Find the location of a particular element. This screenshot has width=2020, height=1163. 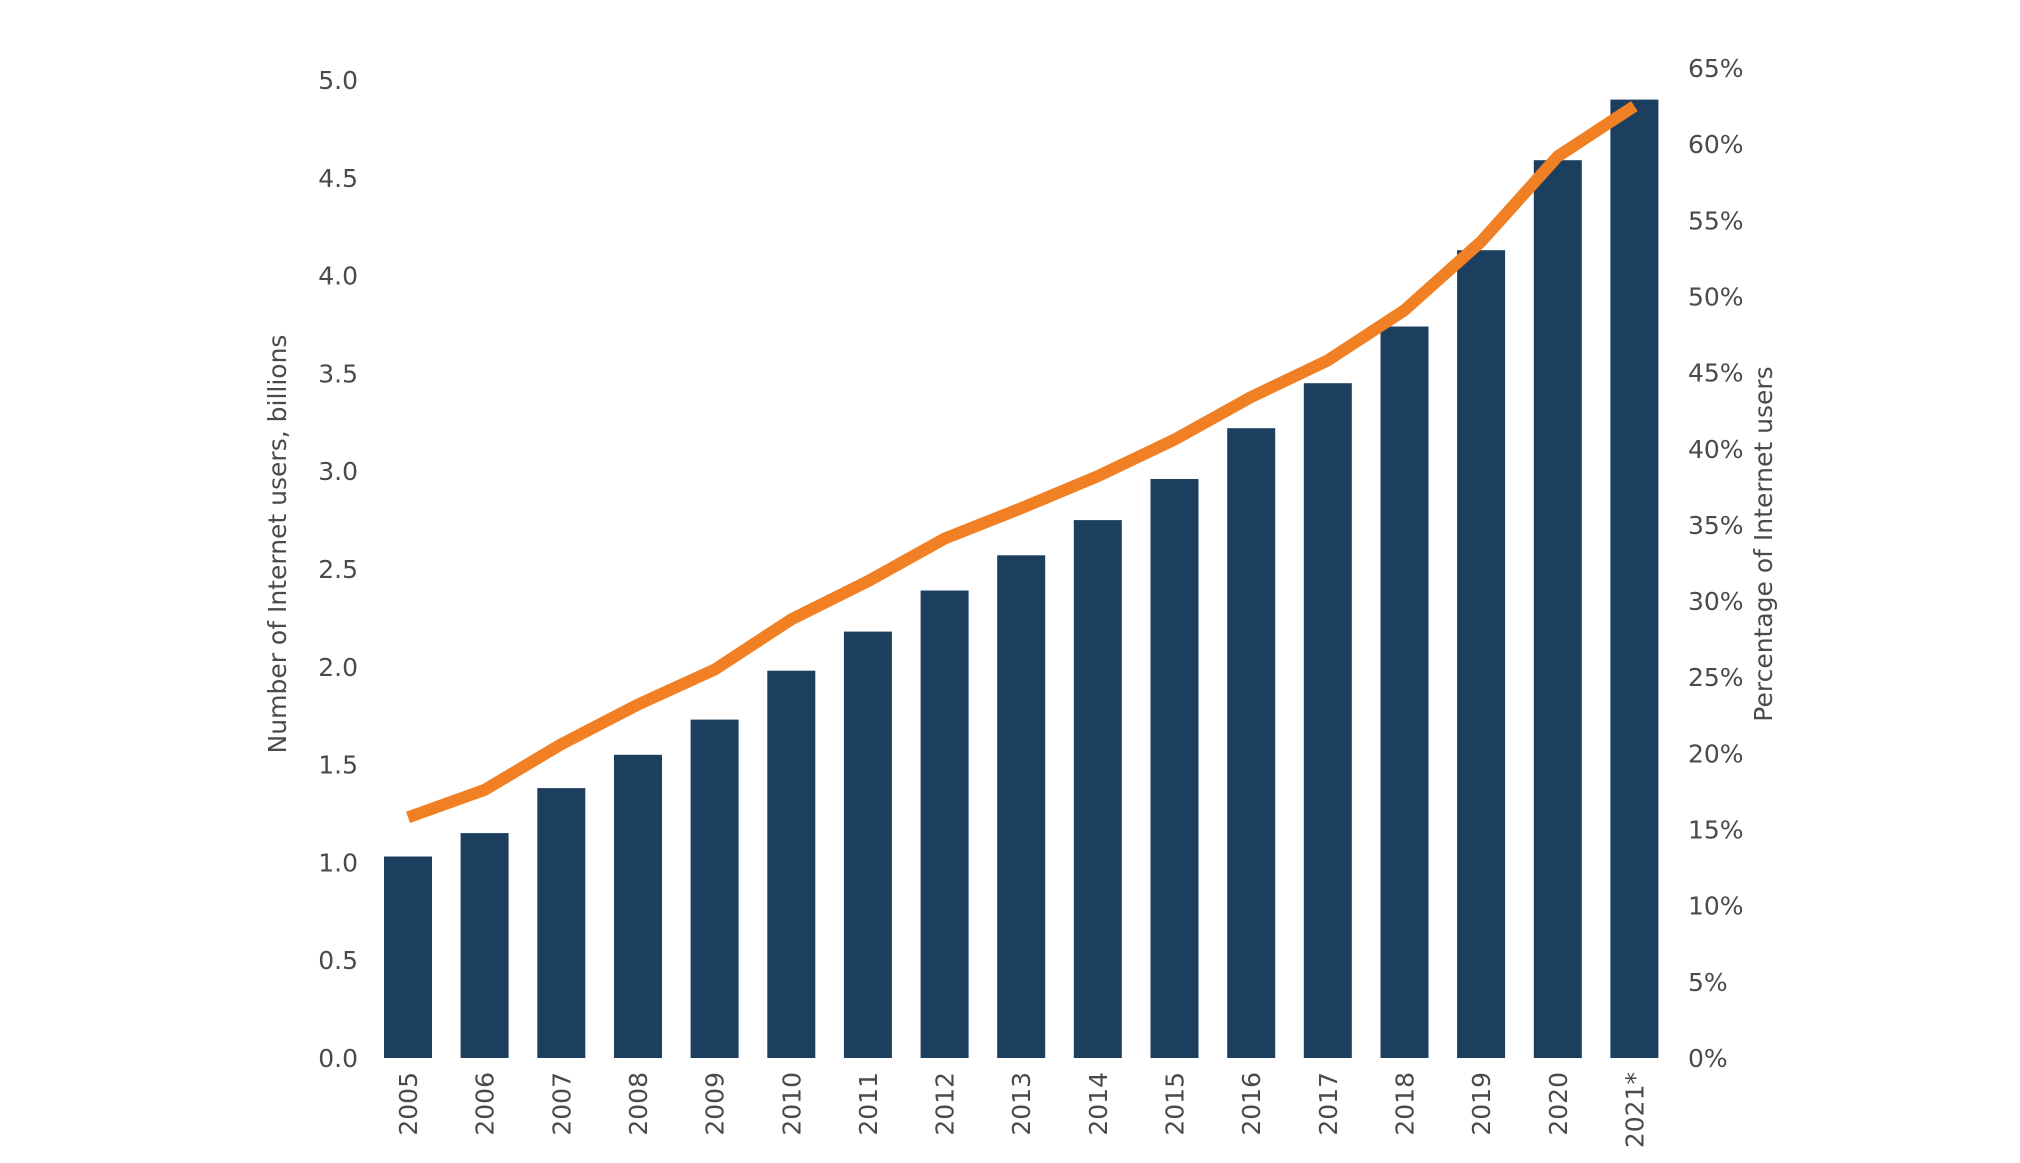

bar-2017 is located at coordinates (1327, 720).